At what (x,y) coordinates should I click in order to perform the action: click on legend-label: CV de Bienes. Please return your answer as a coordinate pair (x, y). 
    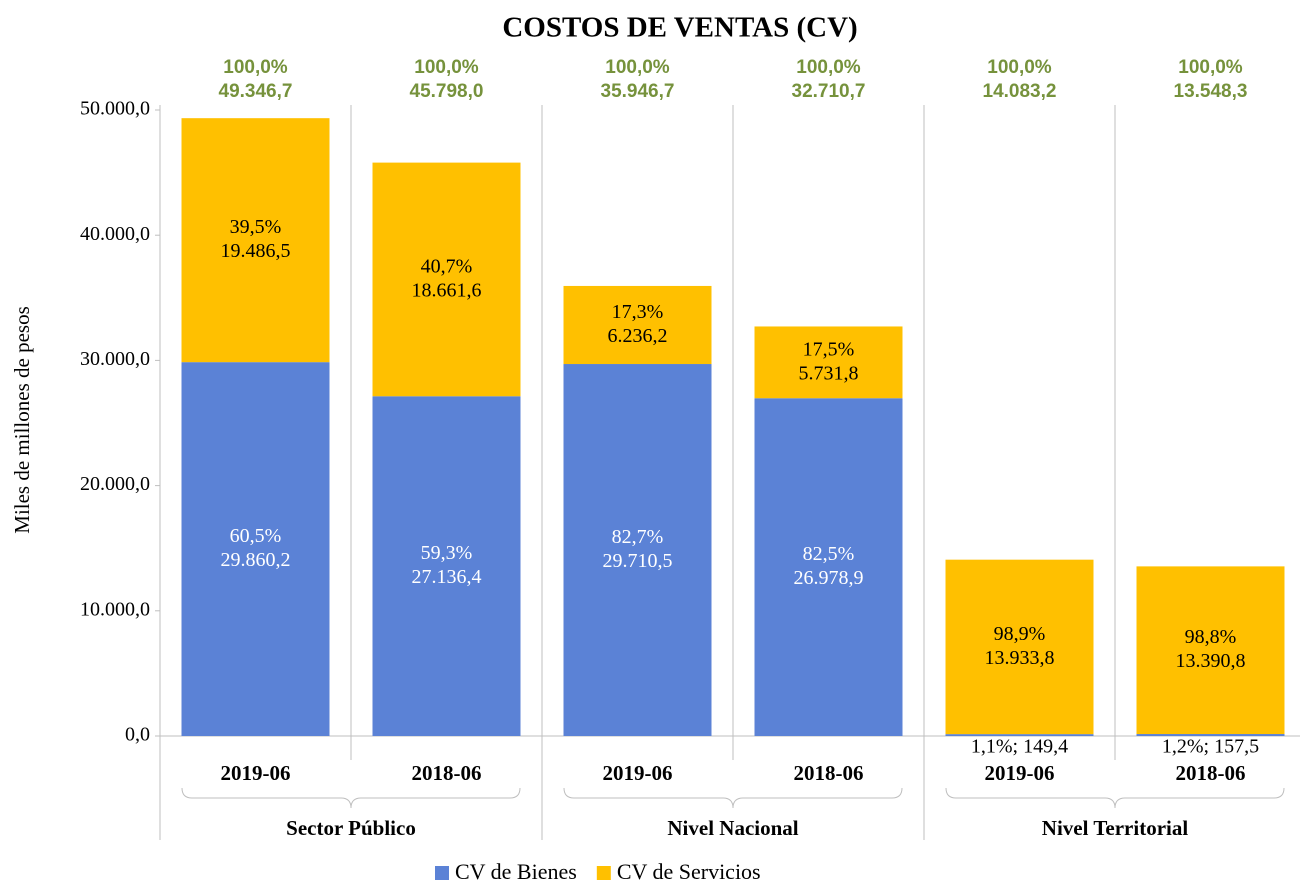
    Looking at the image, I should click on (516, 871).